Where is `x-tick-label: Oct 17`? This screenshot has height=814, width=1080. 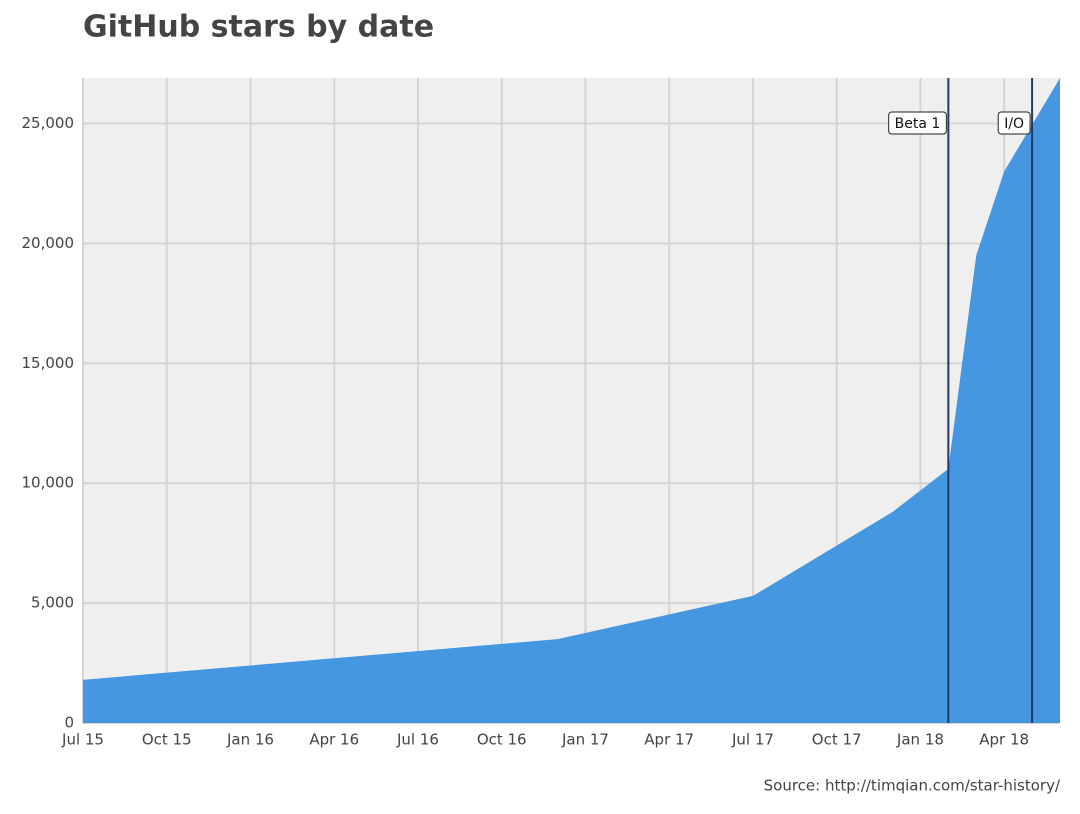
x-tick-label: Oct 17 is located at coordinates (837, 740).